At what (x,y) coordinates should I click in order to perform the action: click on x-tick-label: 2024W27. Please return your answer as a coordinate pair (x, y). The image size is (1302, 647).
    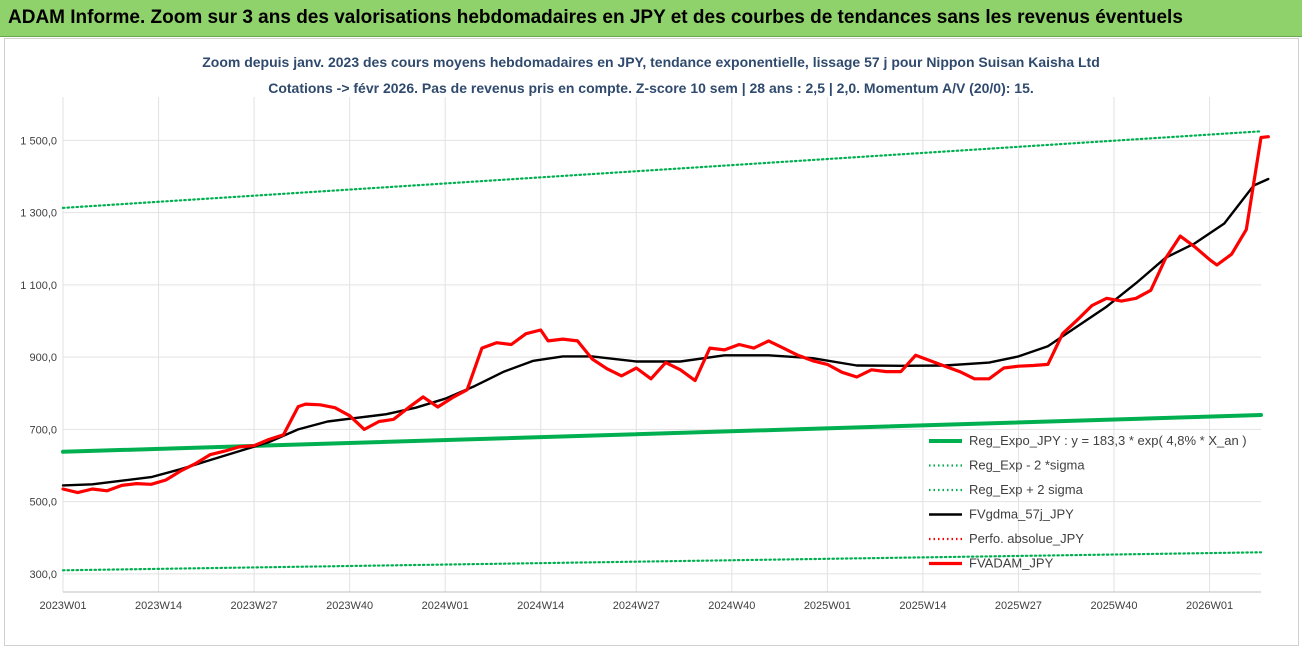
    Looking at the image, I should click on (636, 606).